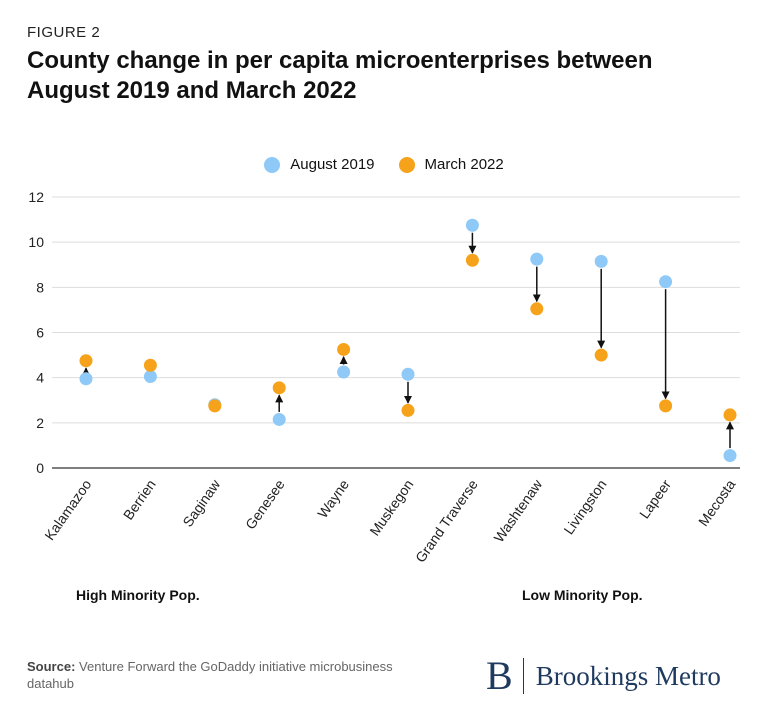  I want to click on logo-divider, so click(523, 676).